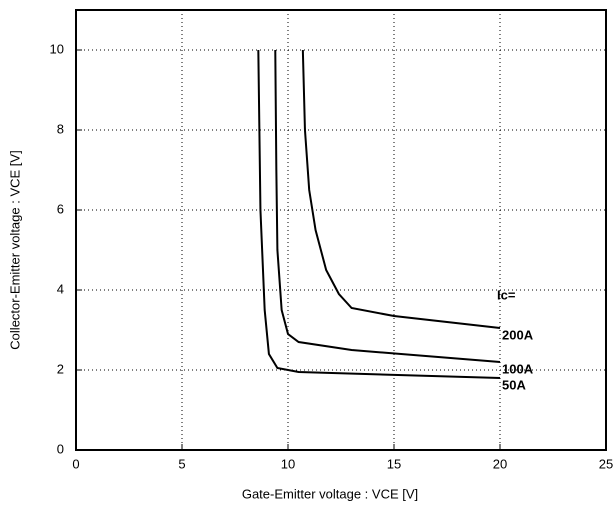 This screenshot has width=614, height=508. I want to click on y-tick-label: 2, so click(60, 368).